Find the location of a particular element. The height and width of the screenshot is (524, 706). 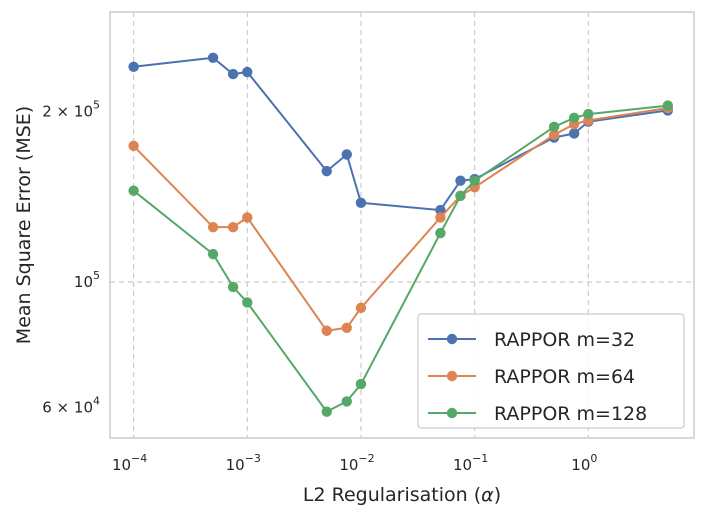

legend-box is located at coordinates (551, 371).